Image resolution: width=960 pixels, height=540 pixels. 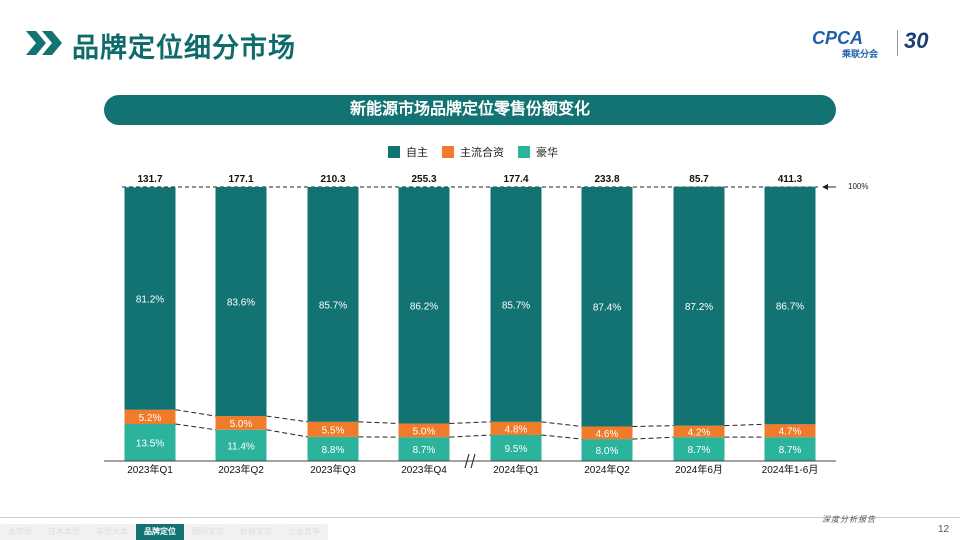 I want to click on data-label: 5.2%, so click(x=150, y=418).